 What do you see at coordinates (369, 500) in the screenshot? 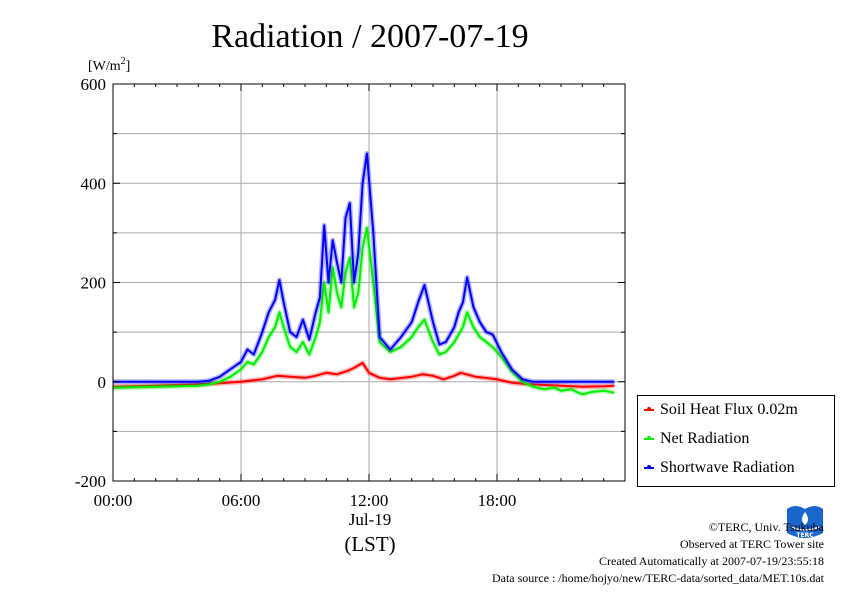
I see `x-tick-label: 12:00` at bounding box center [369, 500].